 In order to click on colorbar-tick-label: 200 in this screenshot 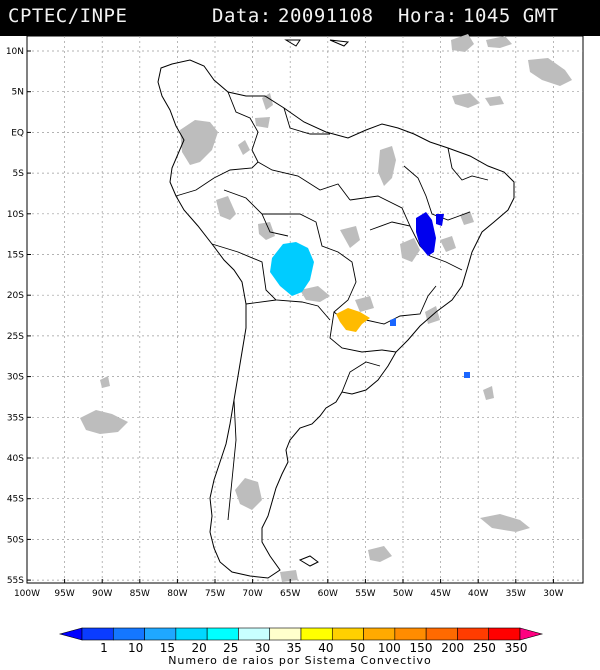, I will do `click(452, 648)`.